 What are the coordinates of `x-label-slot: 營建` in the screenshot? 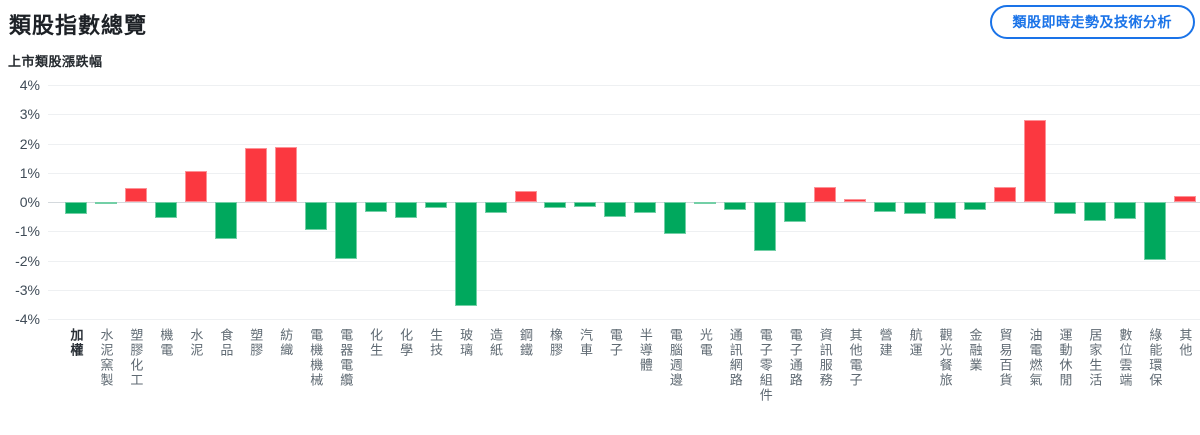 It's located at (885, 365).